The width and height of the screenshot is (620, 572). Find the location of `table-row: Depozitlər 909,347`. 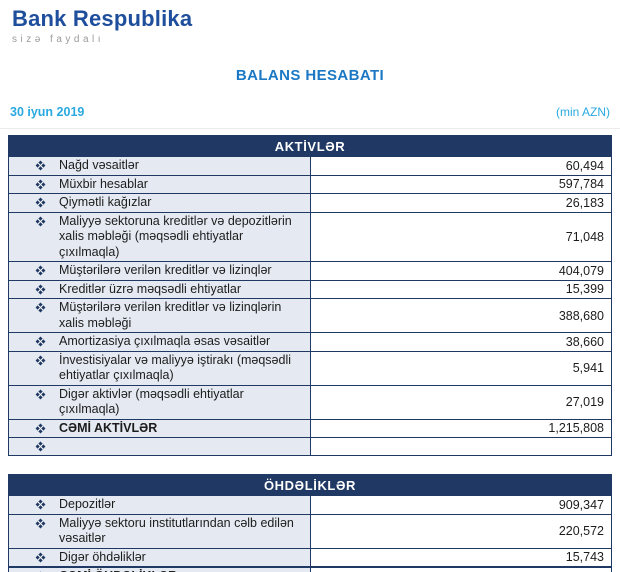

table-row: Depozitlər 909,347 is located at coordinates (310, 505).